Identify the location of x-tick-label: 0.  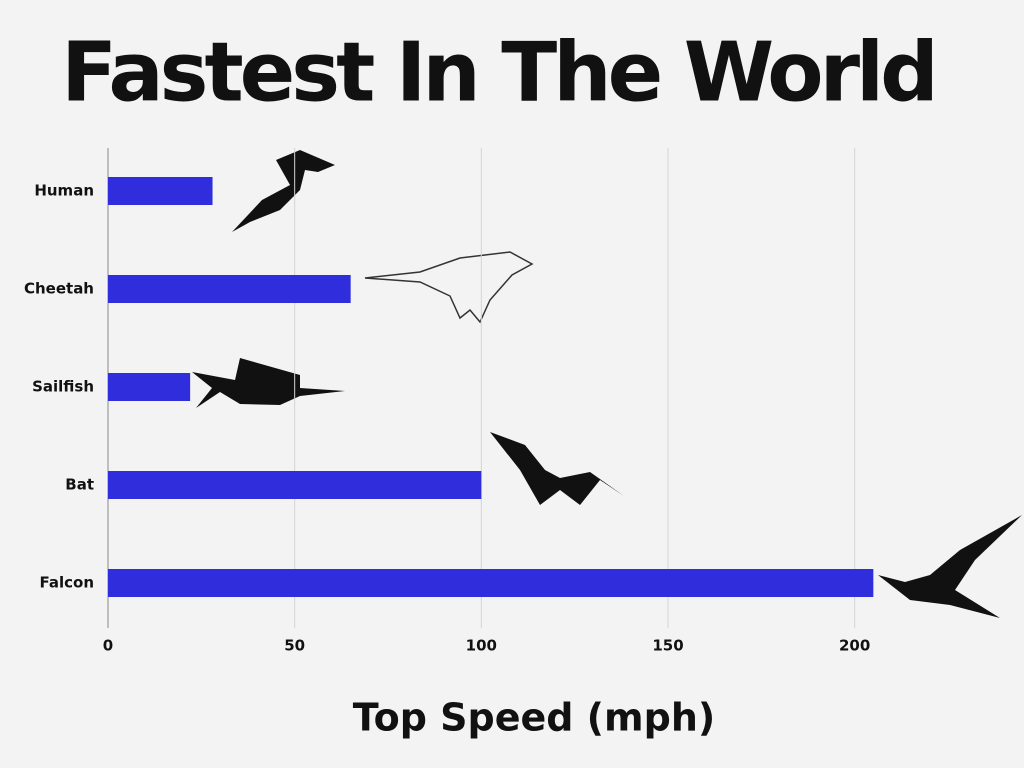
(108, 646).